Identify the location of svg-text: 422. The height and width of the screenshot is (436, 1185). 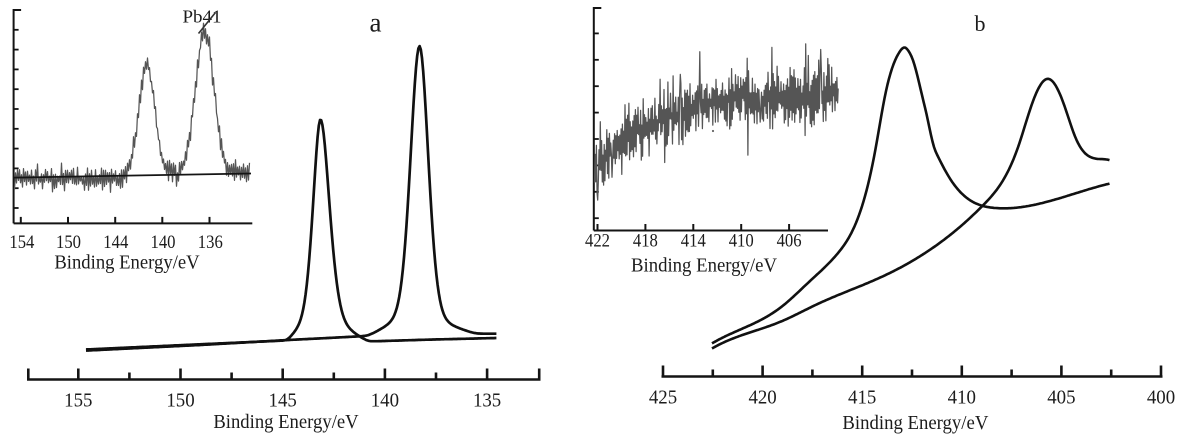
(597, 241).